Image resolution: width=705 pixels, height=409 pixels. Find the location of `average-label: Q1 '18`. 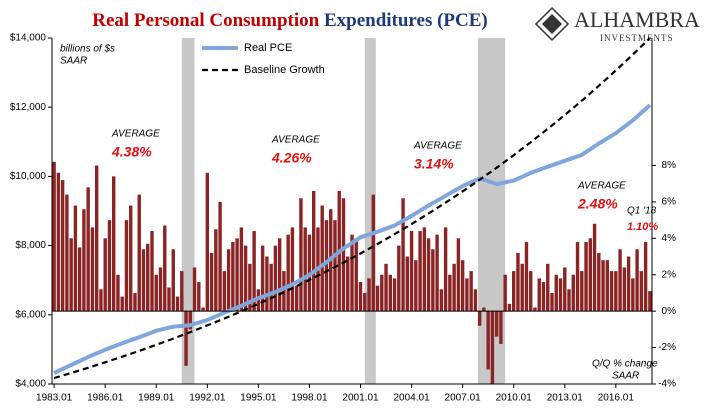

average-label: Q1 '18 is located at coordinates (642, 211).